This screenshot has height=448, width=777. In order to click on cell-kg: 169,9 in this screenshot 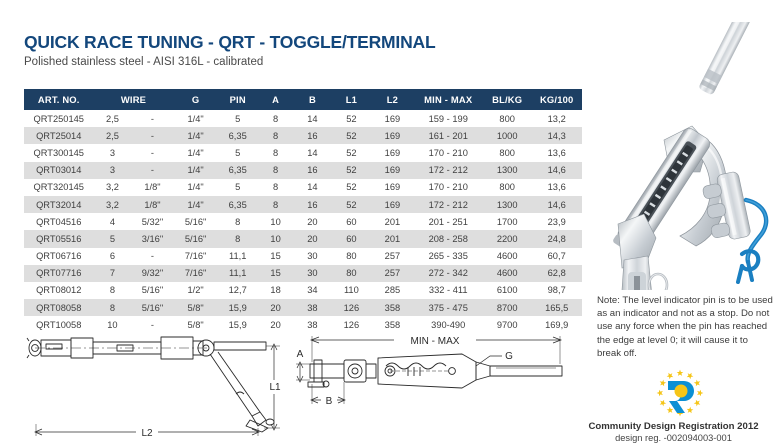, I will do `click(556, 325)`.